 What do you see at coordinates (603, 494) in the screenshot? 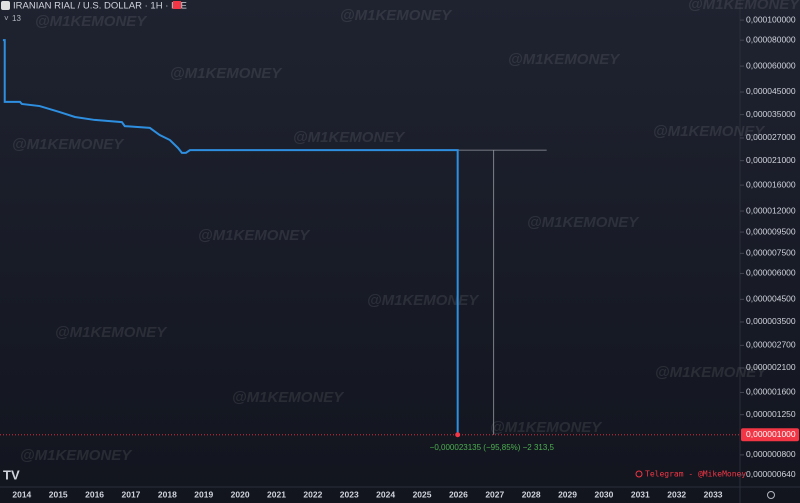
I see `x-tick-label: 2030` at bounding box center [603, 494].